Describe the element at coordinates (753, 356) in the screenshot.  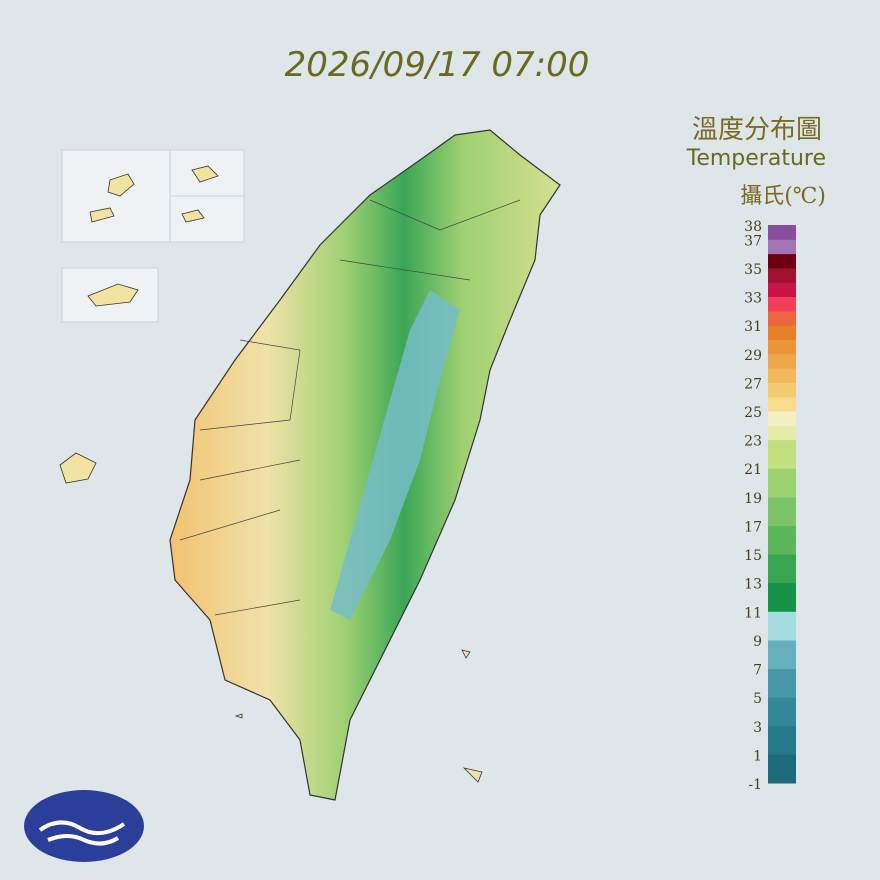
I see `legend-tick-label: 29` at that location.